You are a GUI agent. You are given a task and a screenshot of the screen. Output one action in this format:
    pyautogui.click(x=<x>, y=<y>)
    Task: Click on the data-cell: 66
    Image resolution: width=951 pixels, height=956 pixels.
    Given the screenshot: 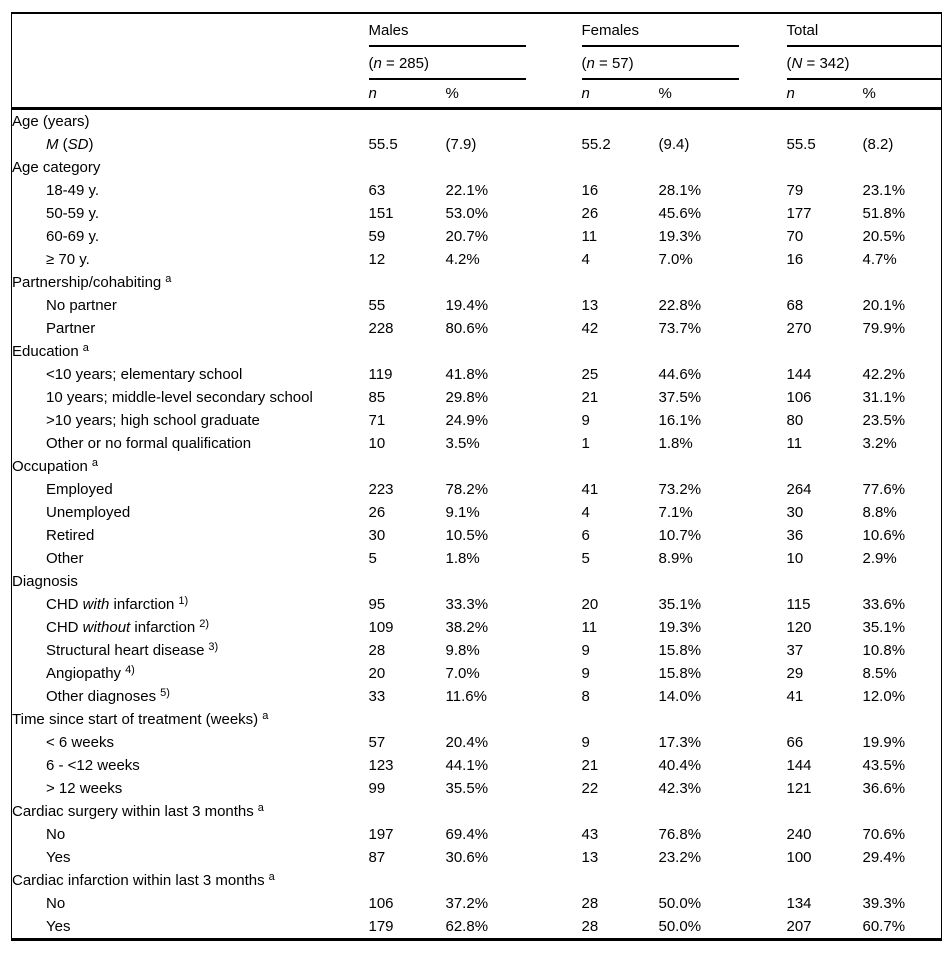 What is the action you would take?
    pyautogui.click(x=795, y=742)
    